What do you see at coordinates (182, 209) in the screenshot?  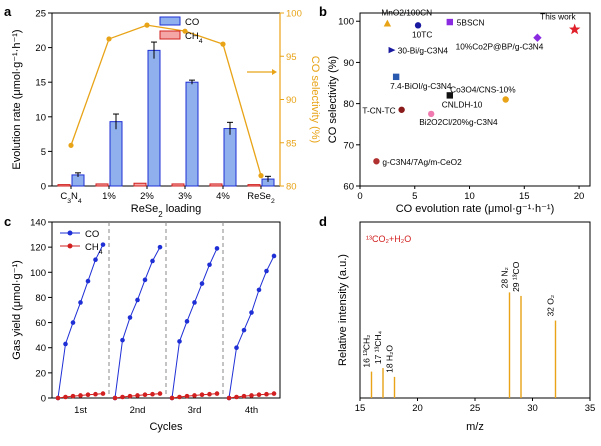 I see `text-span: loading` at bounding box center [182, 209].